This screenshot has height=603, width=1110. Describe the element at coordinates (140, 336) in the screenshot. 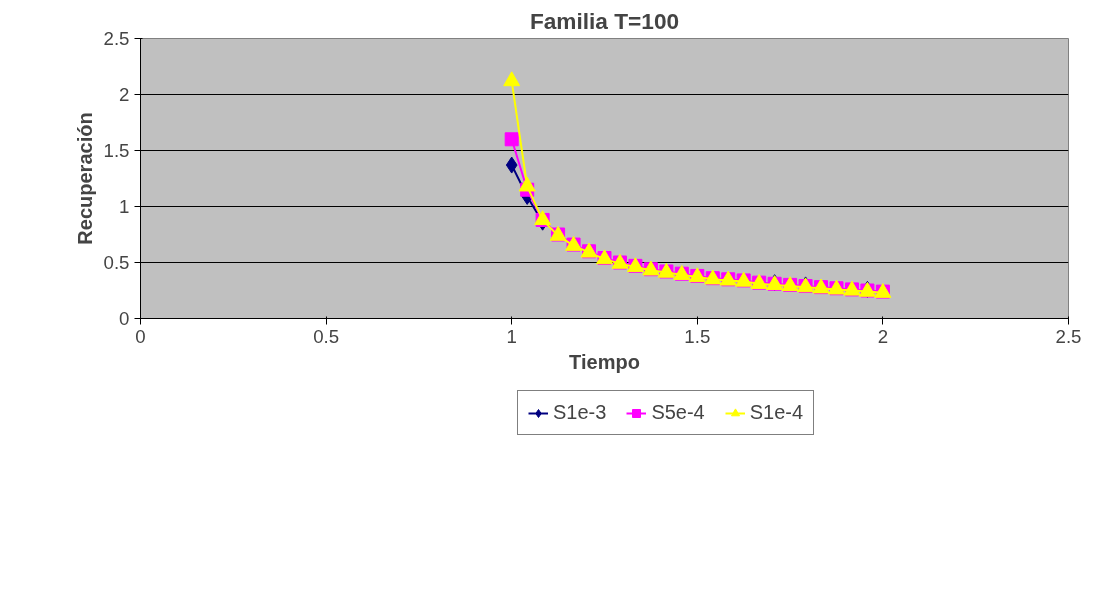

I see `x-tick-label: 0` at that location.